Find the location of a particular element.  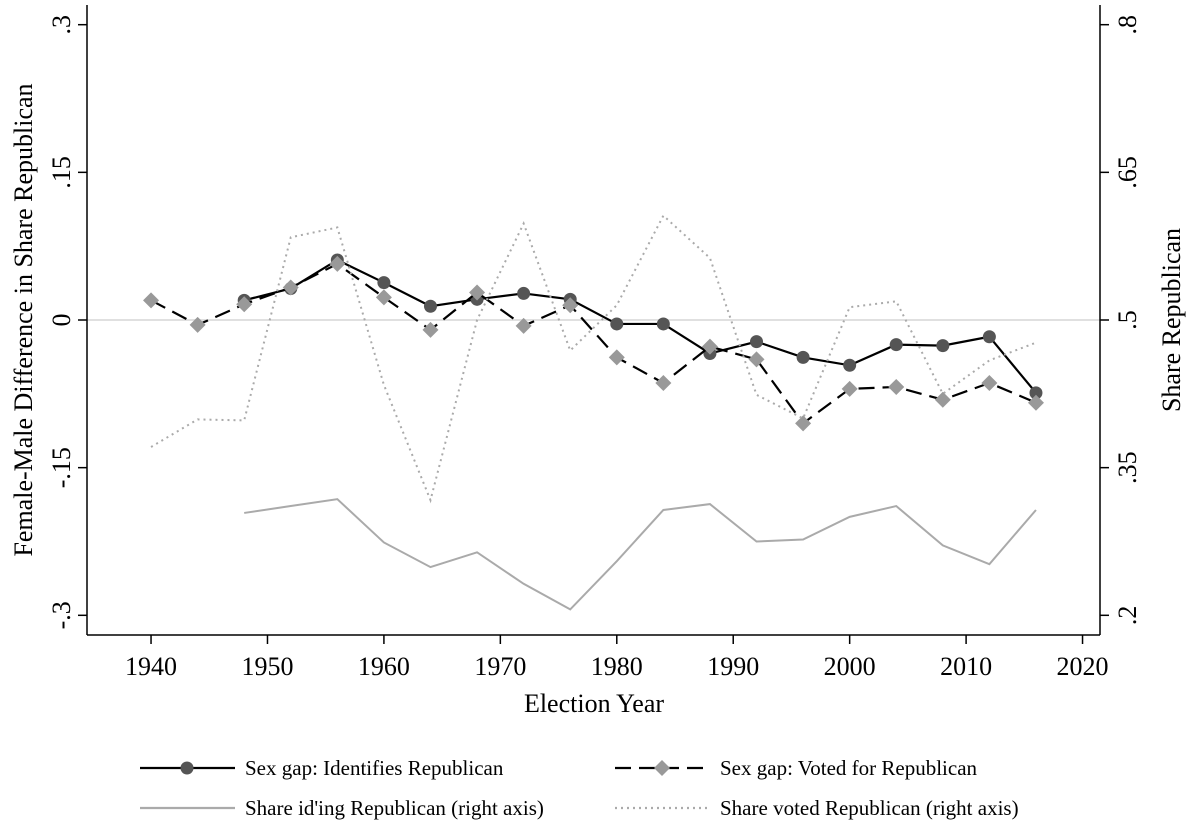

x-tick-label: 1970 is located at coordinates (500, 666).